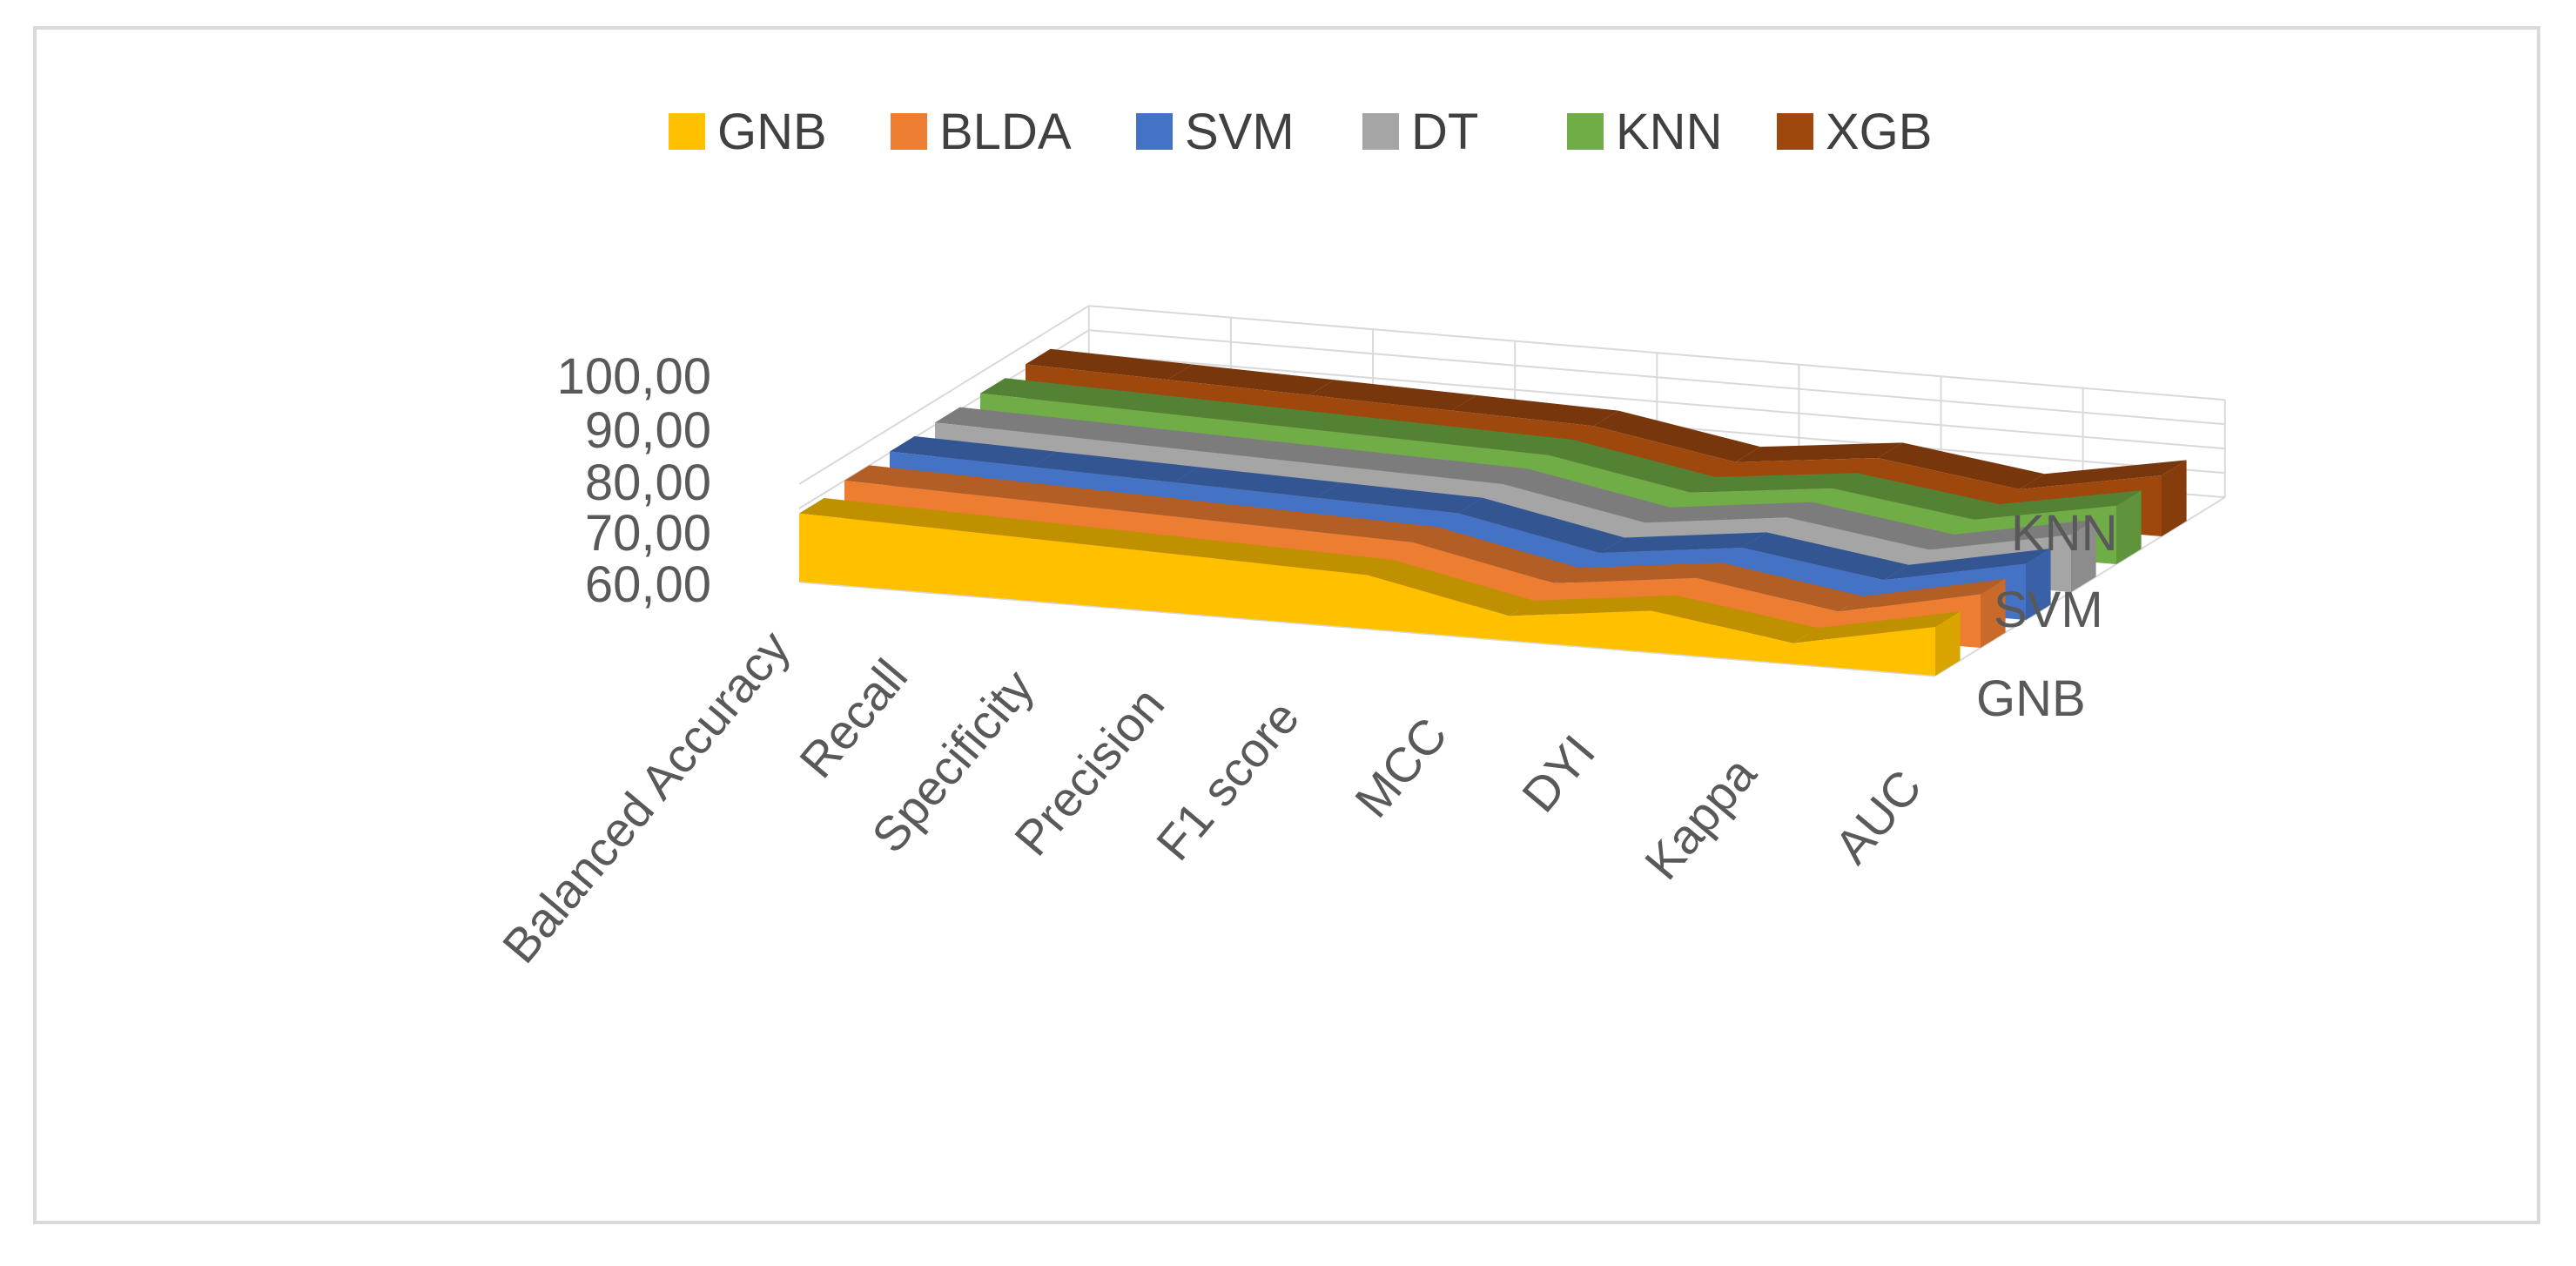 Image resolution: width=2576 pixels, height=1266 pixels. I want to click on y-tick-label: 90,00, so click(648, 430).